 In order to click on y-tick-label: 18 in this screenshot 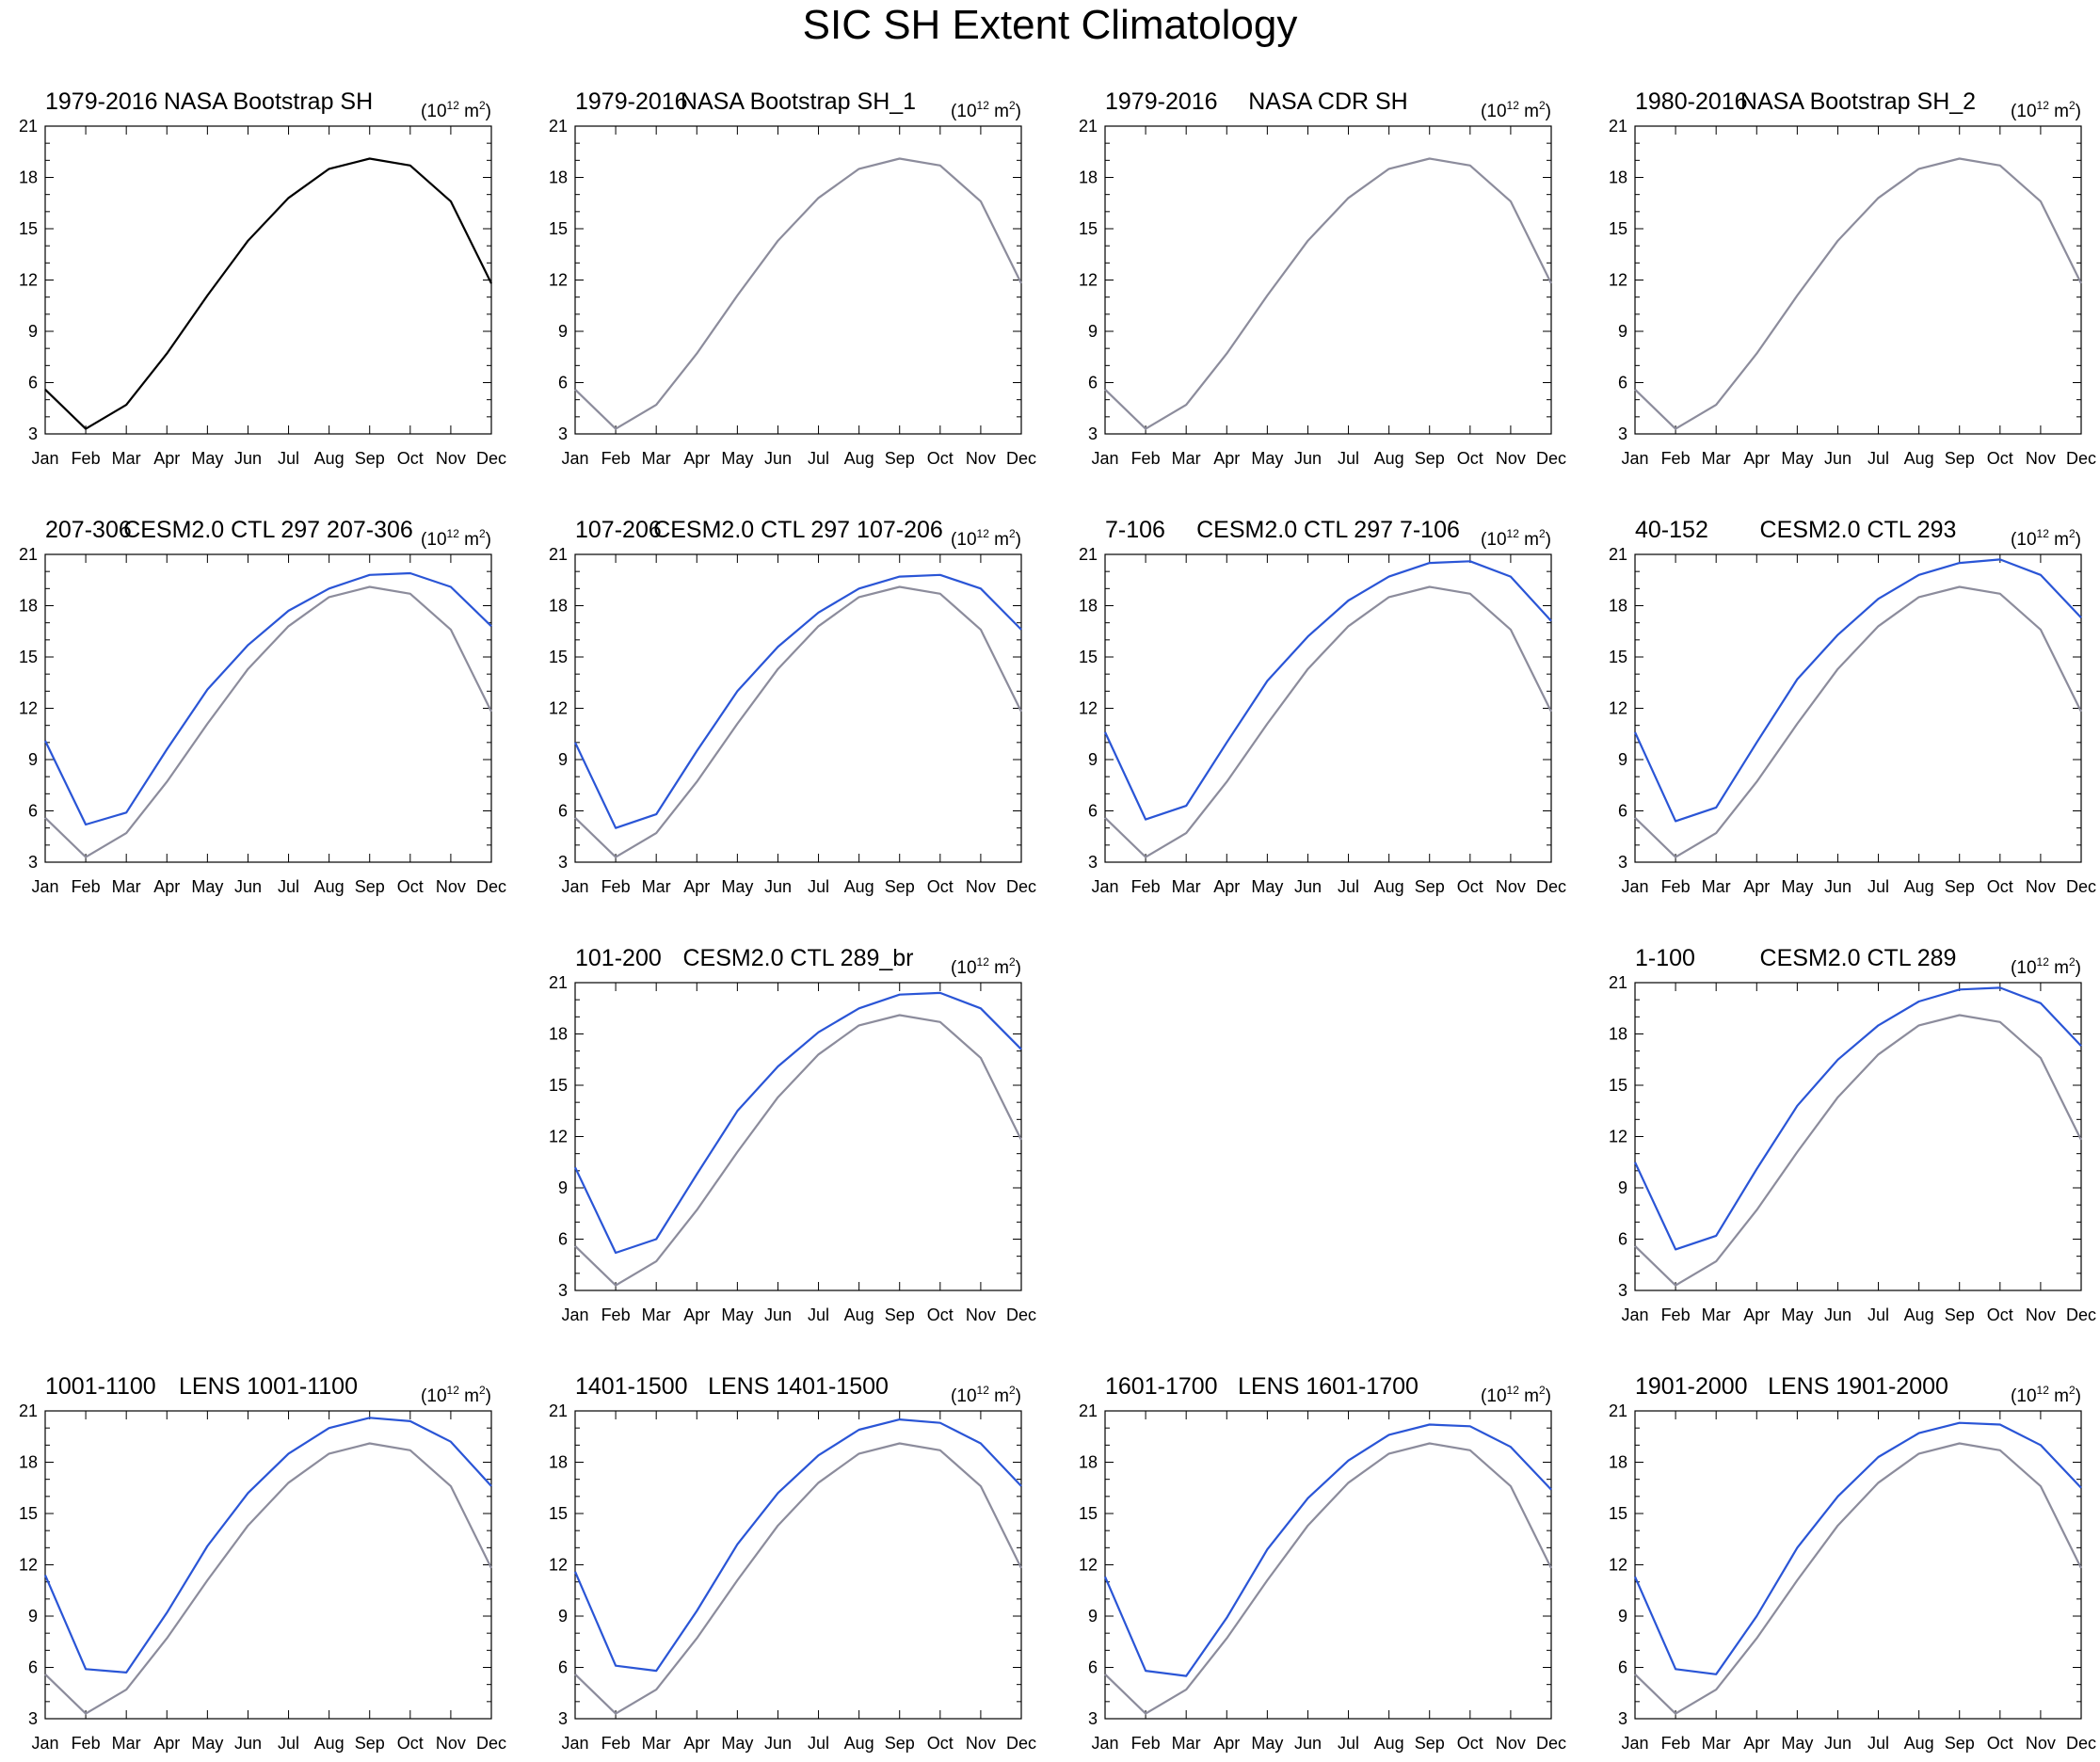, I will do `click(1618, 1034)`.